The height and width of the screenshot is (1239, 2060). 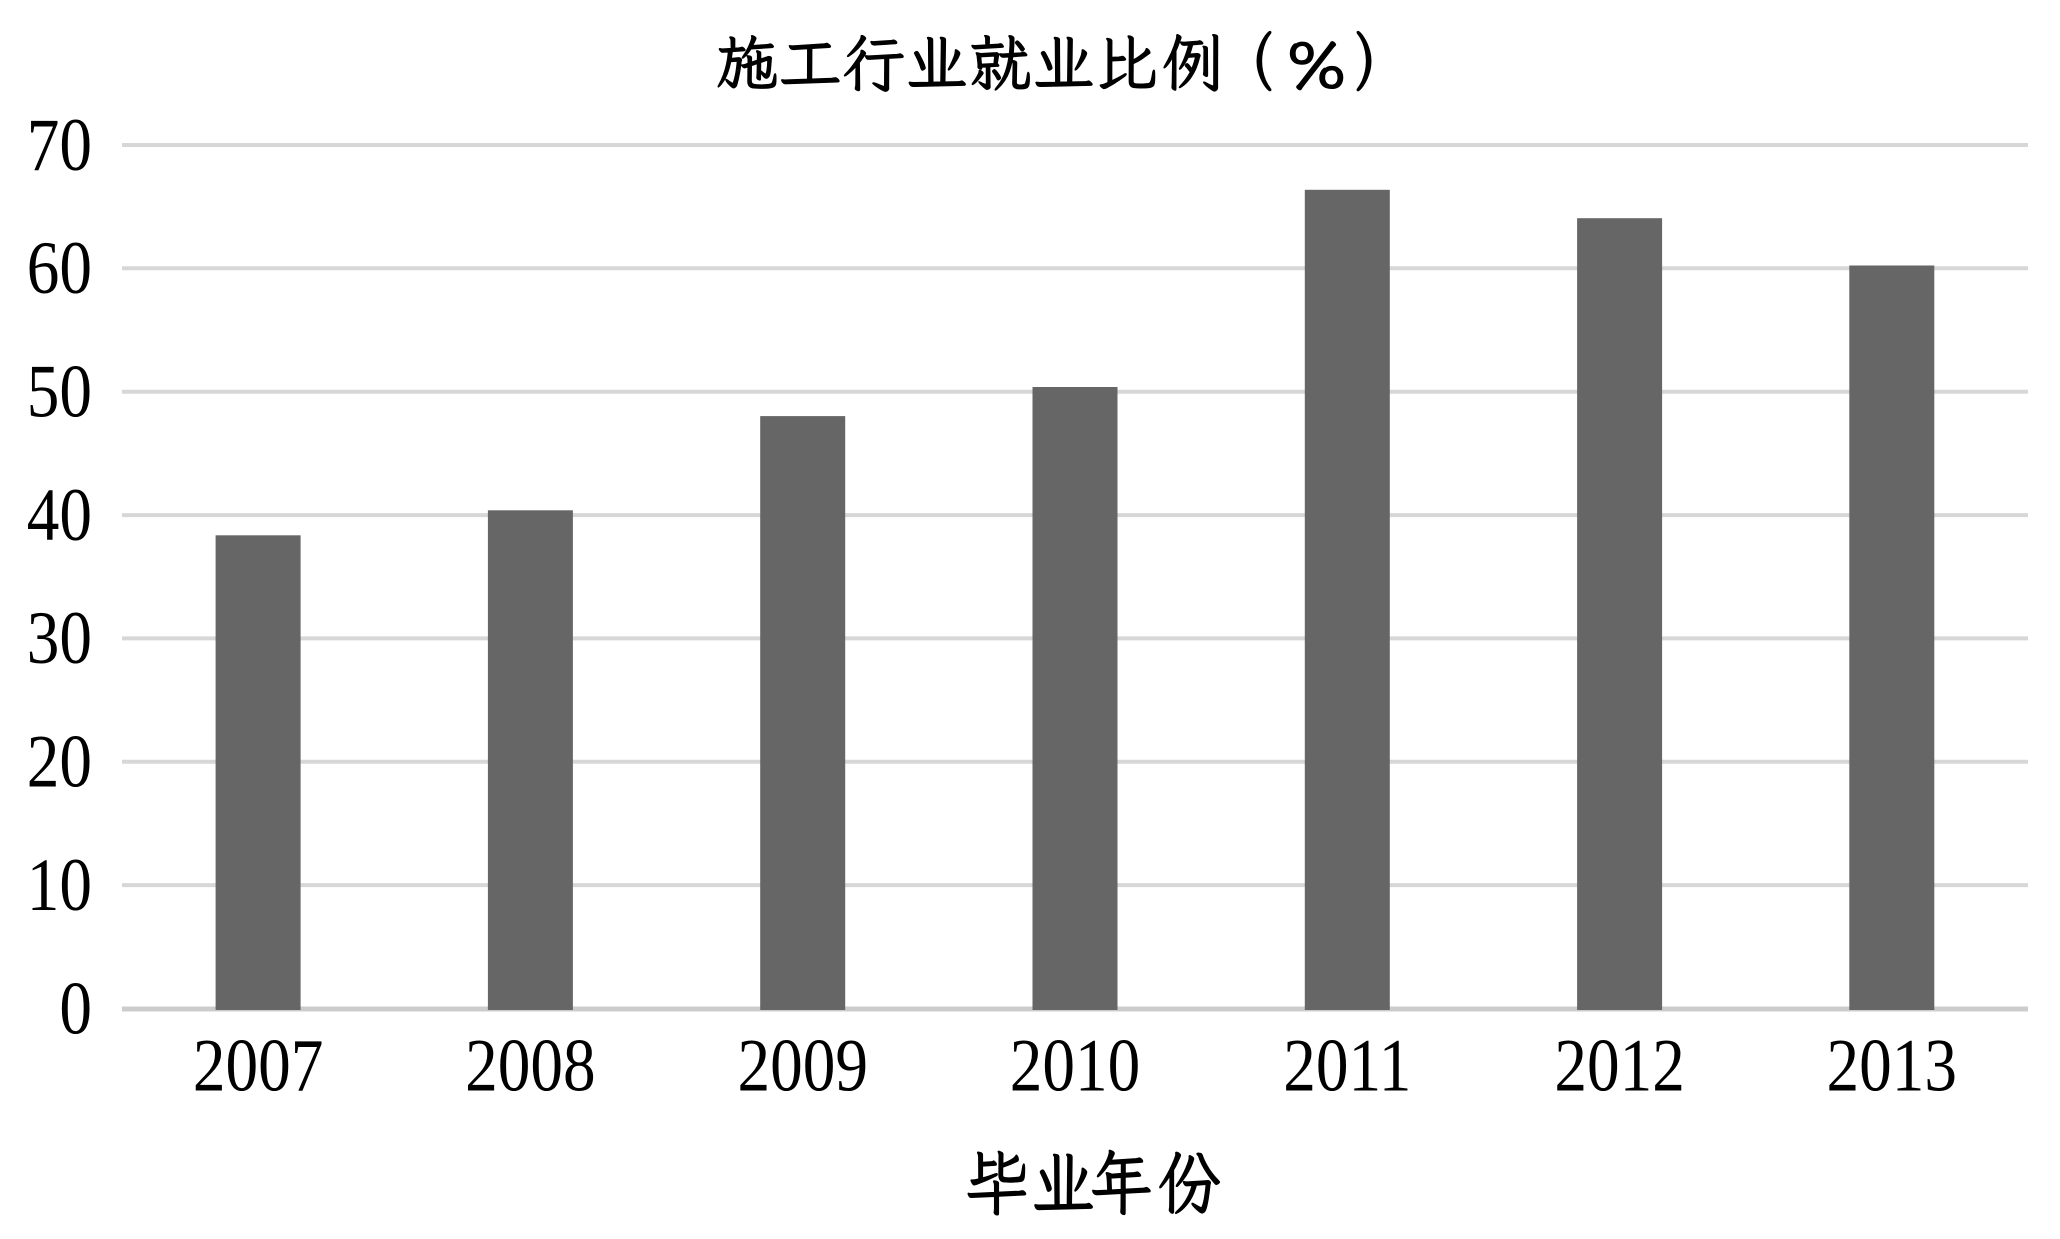 I want to click on svg-text: 20, so click(x=59, y=761).